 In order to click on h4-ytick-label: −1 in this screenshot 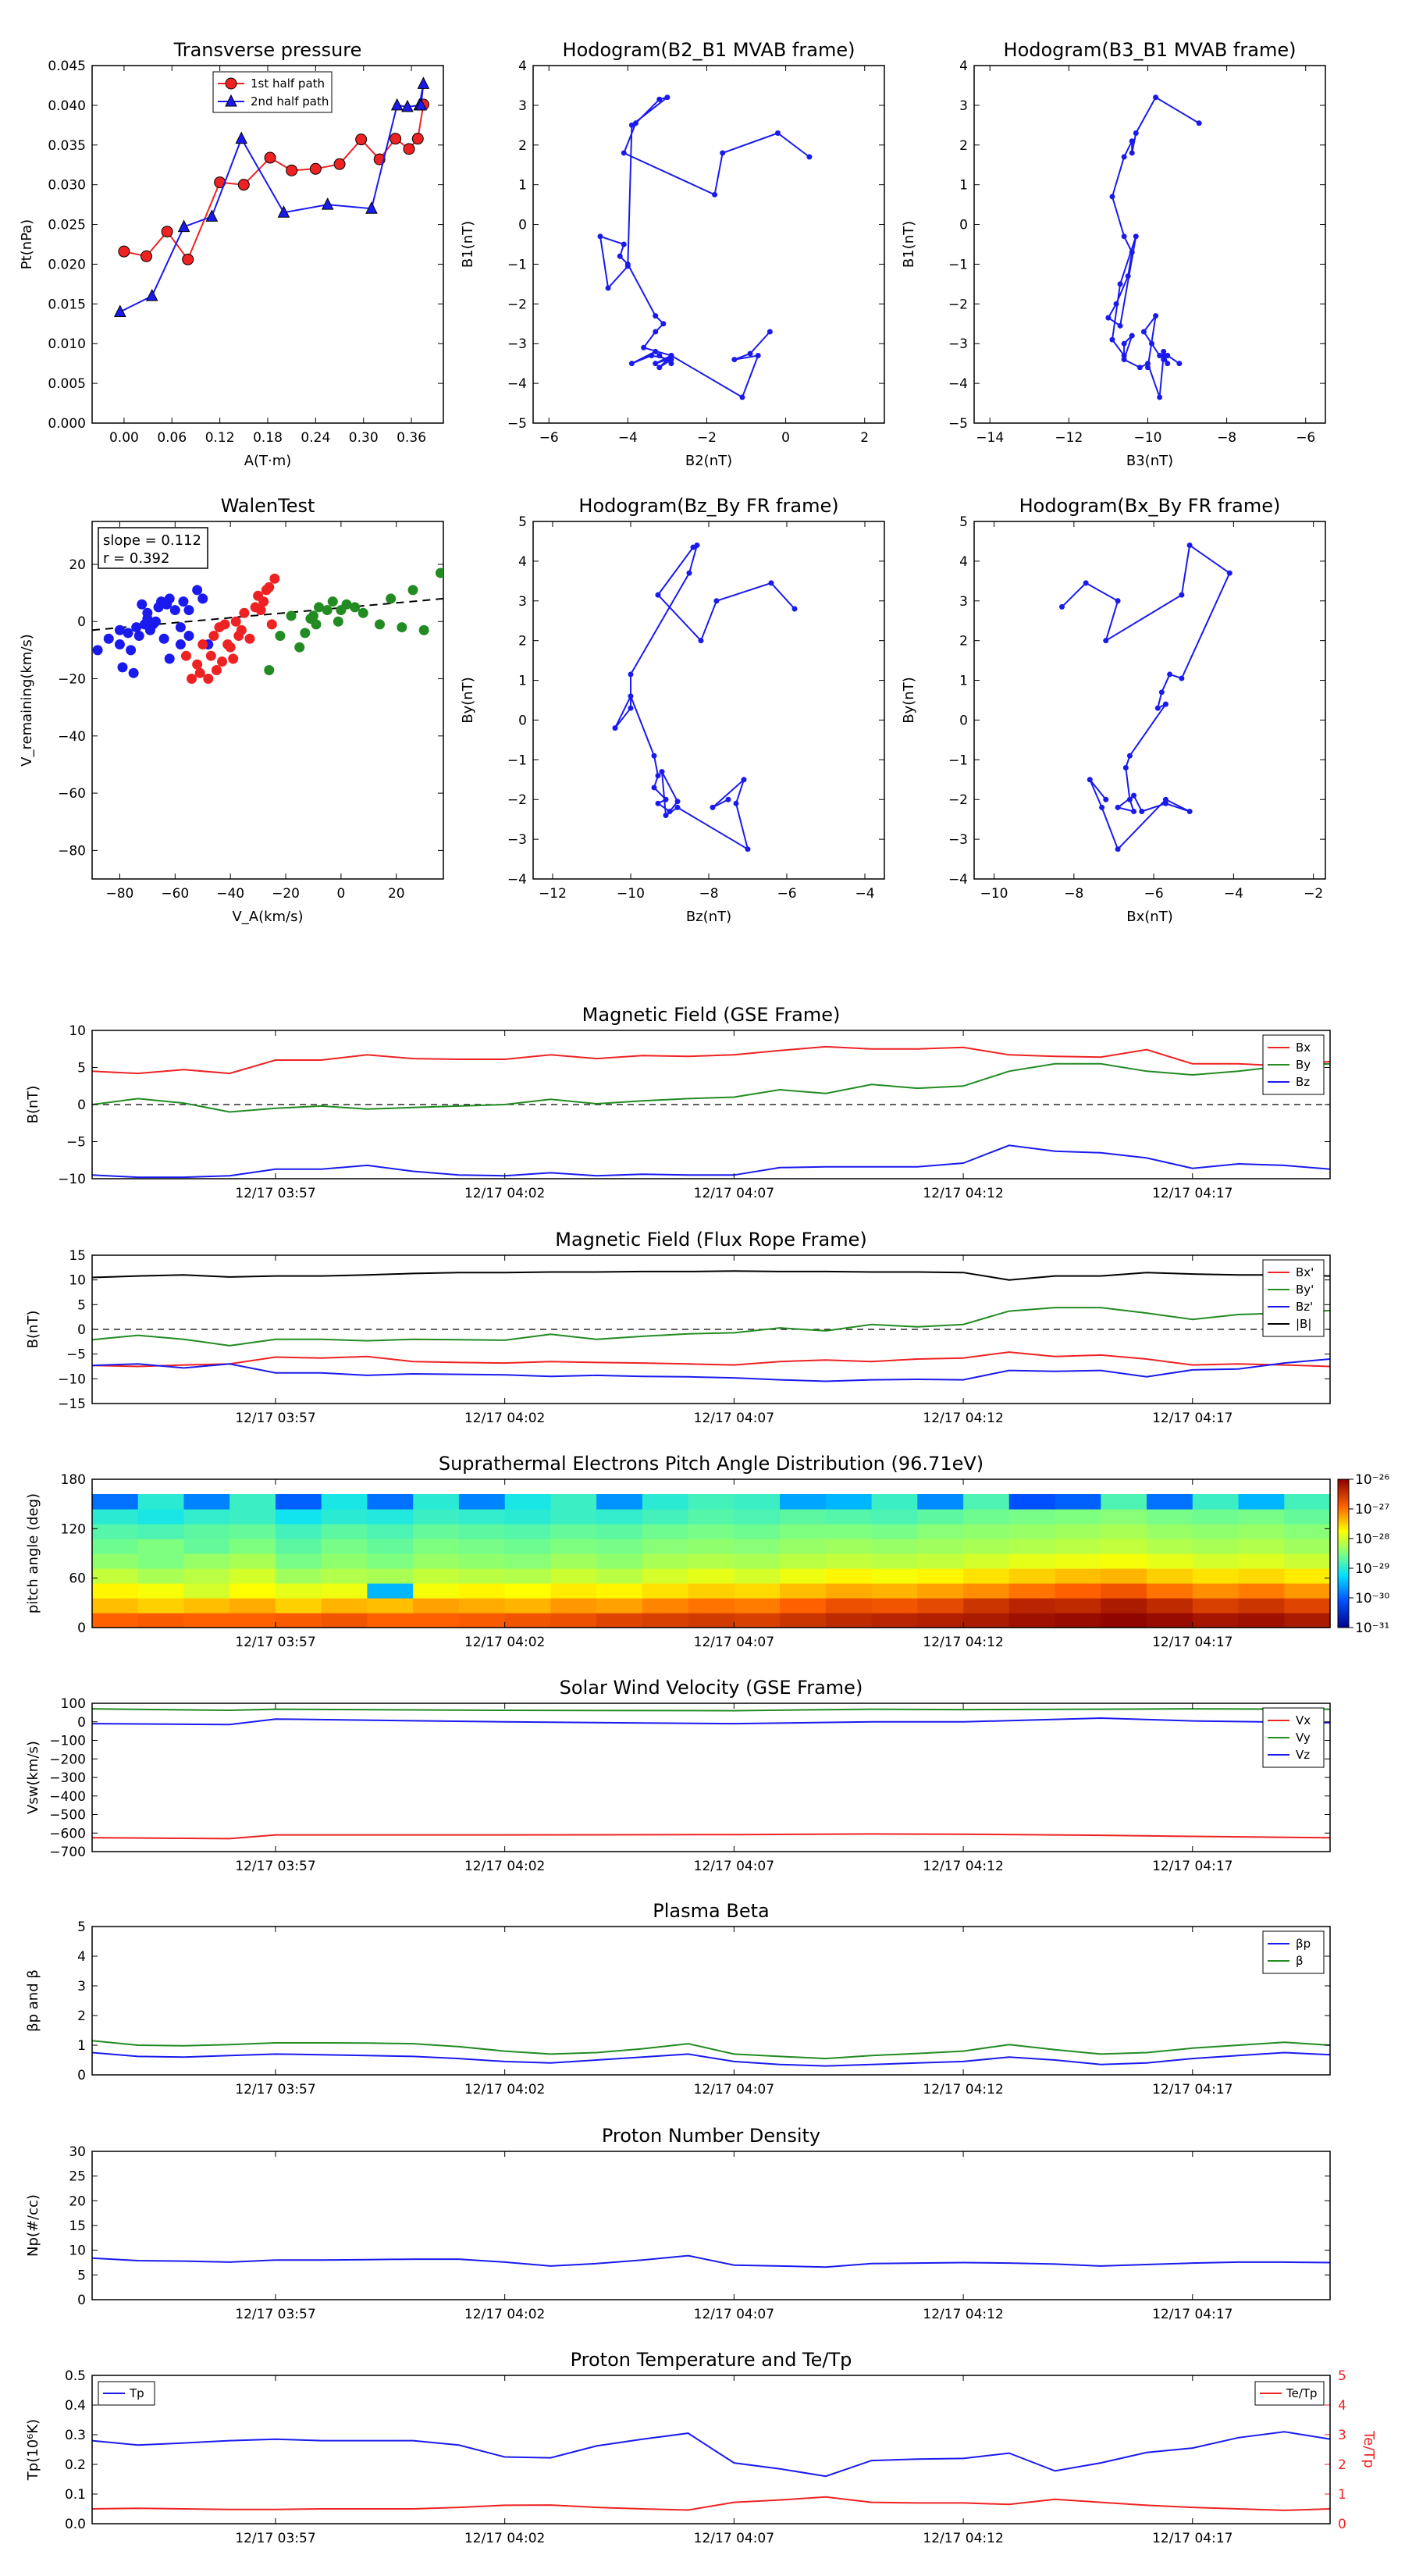, I will do `click(958, 760)`.